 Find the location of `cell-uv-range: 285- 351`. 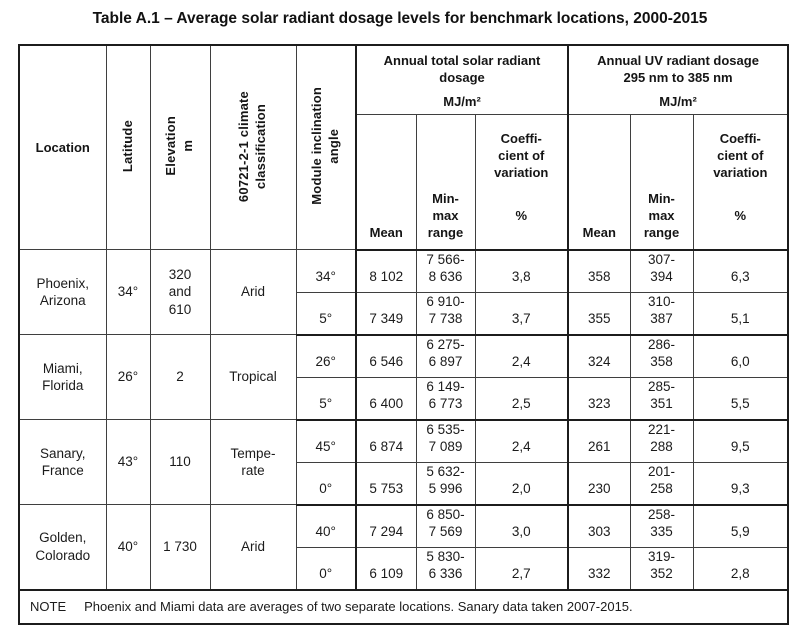

cell-uv-range: 285- 351 is located at coordinates (661, 398).